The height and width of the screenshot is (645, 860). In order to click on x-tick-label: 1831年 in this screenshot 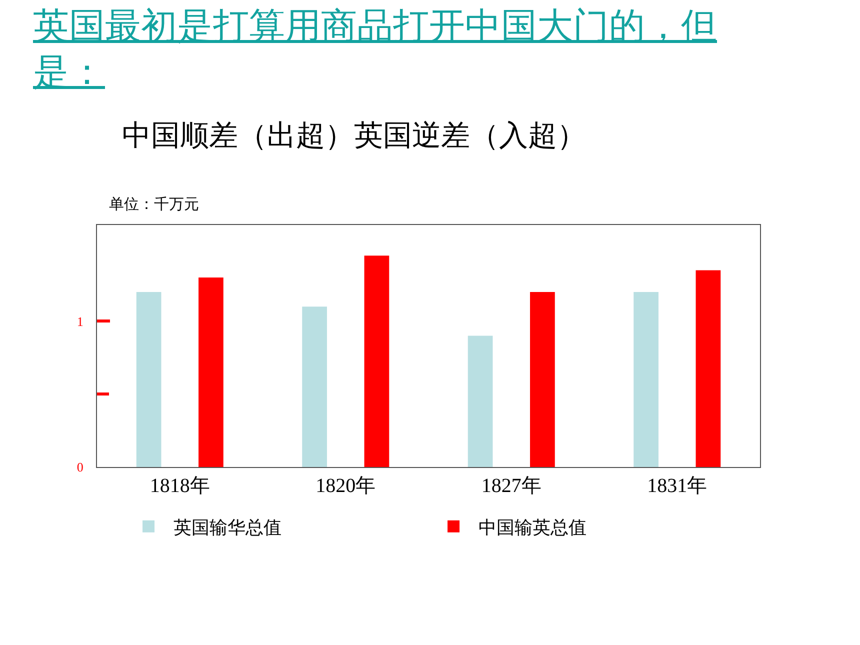, I will do `click(677, 486)`.